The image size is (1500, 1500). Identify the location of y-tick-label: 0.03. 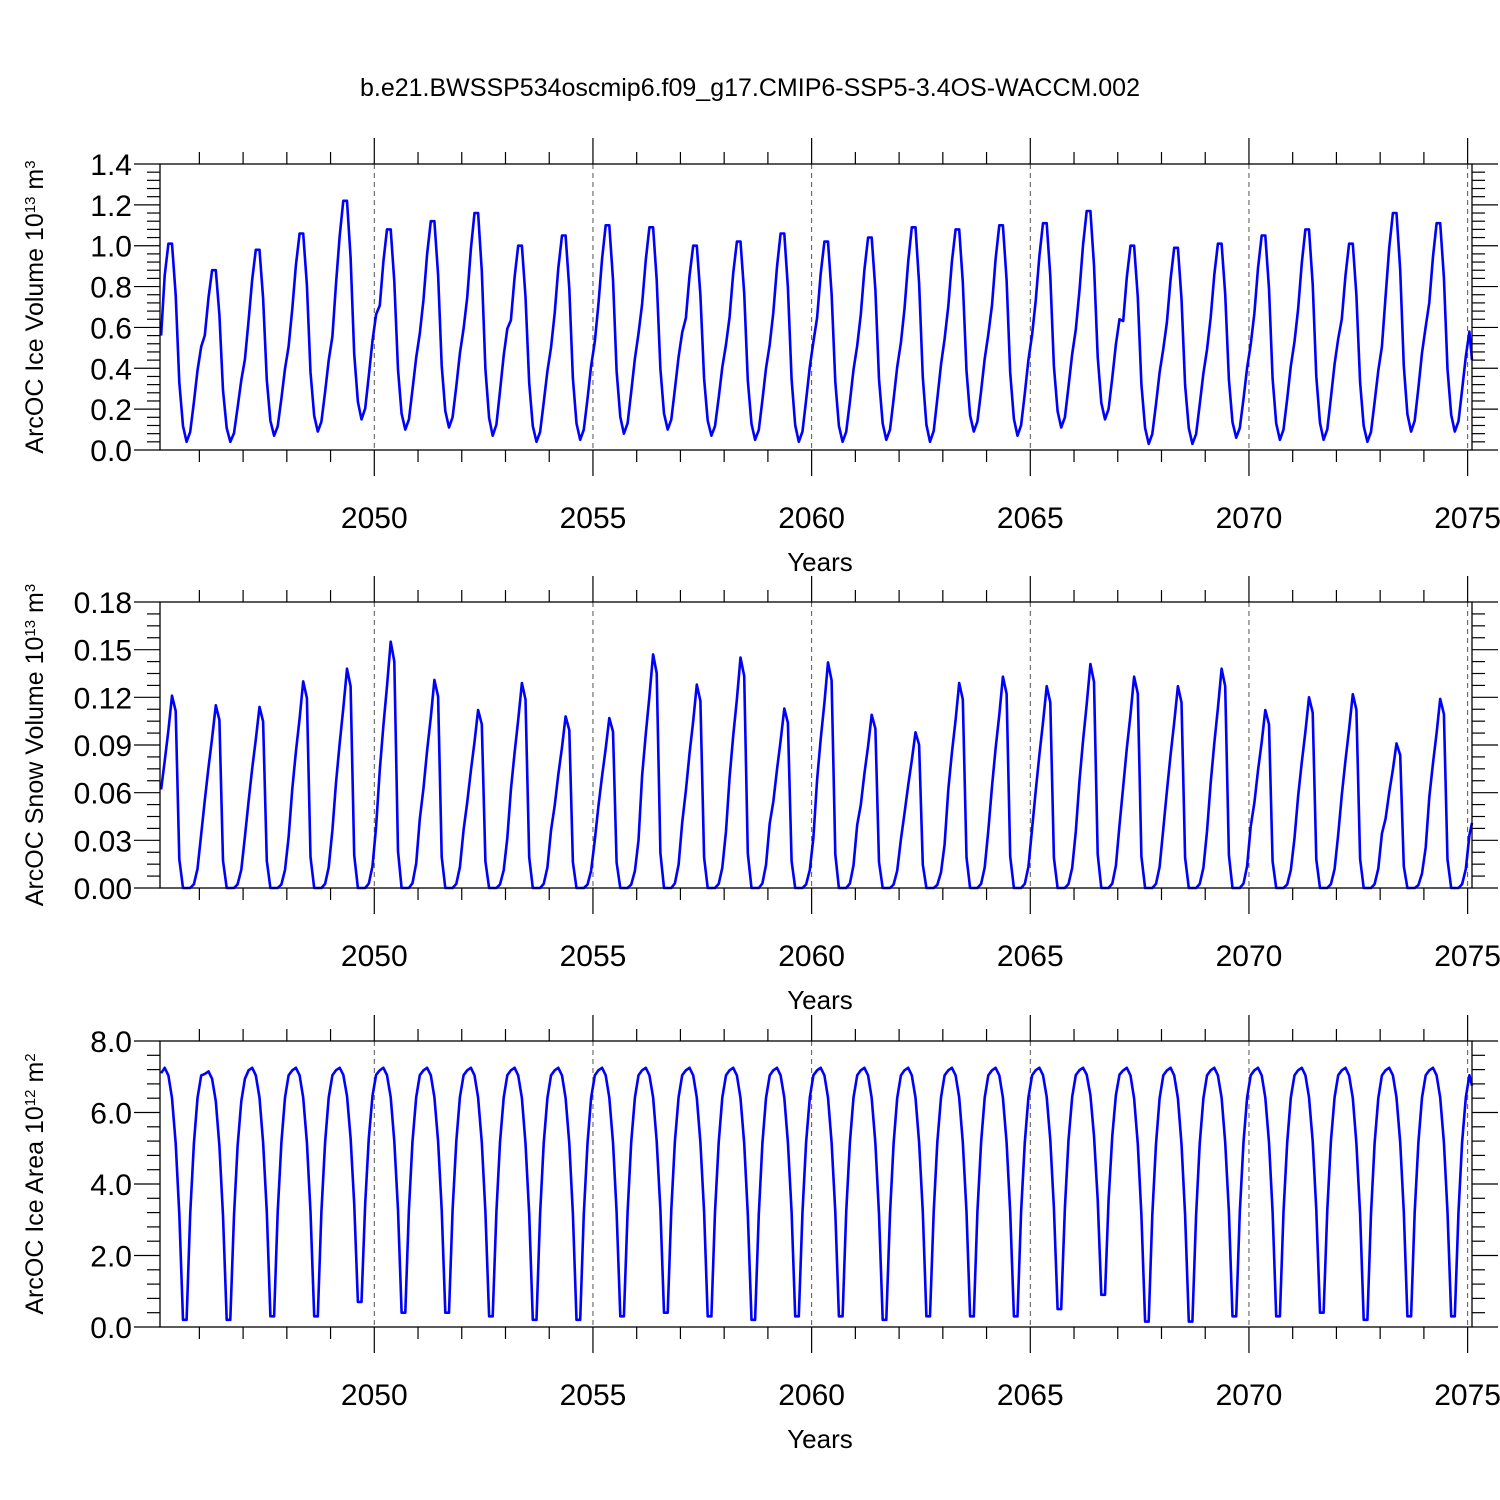
(103, 841).